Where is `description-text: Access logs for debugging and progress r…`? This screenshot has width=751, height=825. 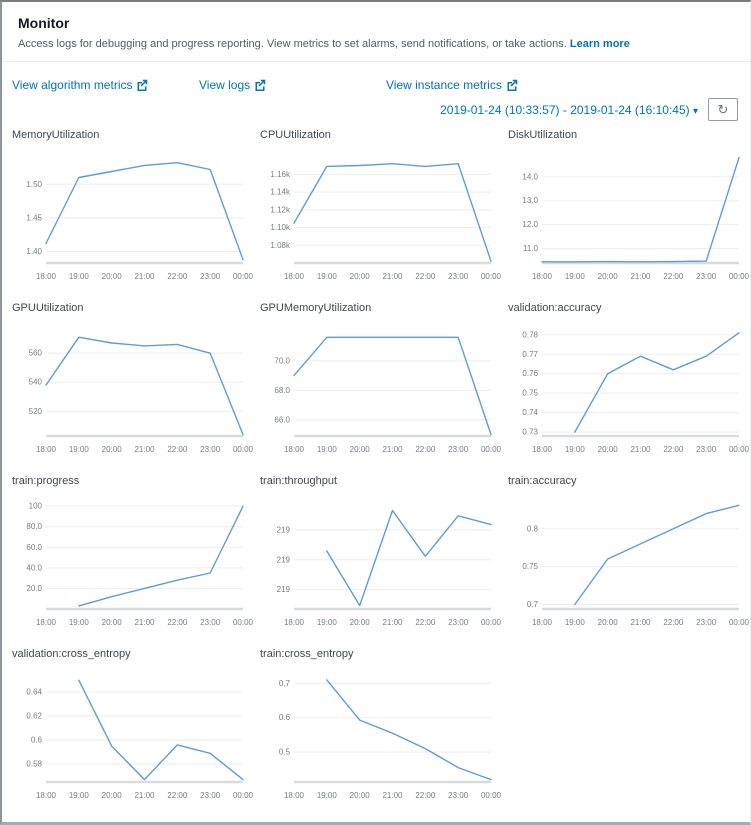
description-text: Access logs for debugging and progress r… is located at coordinates (292, 44).